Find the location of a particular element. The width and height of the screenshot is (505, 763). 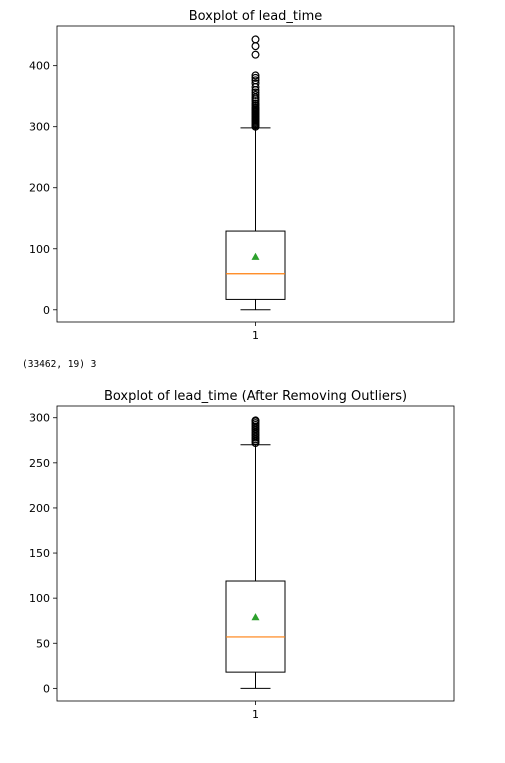

output-text: (33462, 19) 3 is located at coordinates (59, 364).